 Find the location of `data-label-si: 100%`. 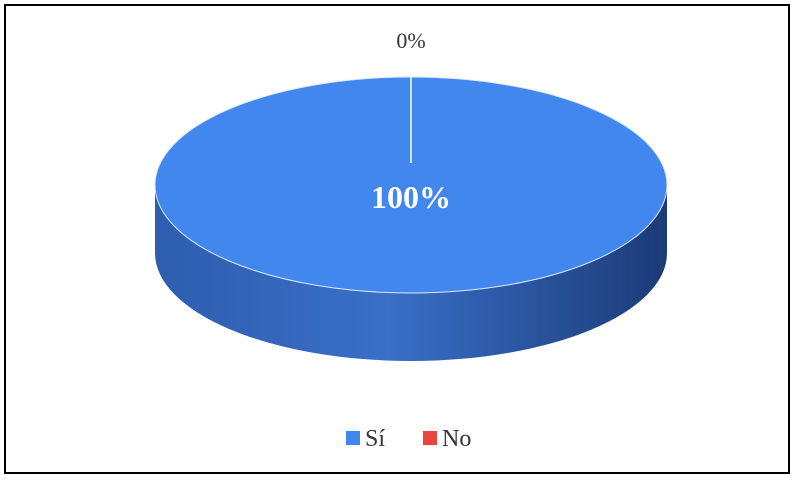

data-label-si: 100% is located at coordinates (411, 197).